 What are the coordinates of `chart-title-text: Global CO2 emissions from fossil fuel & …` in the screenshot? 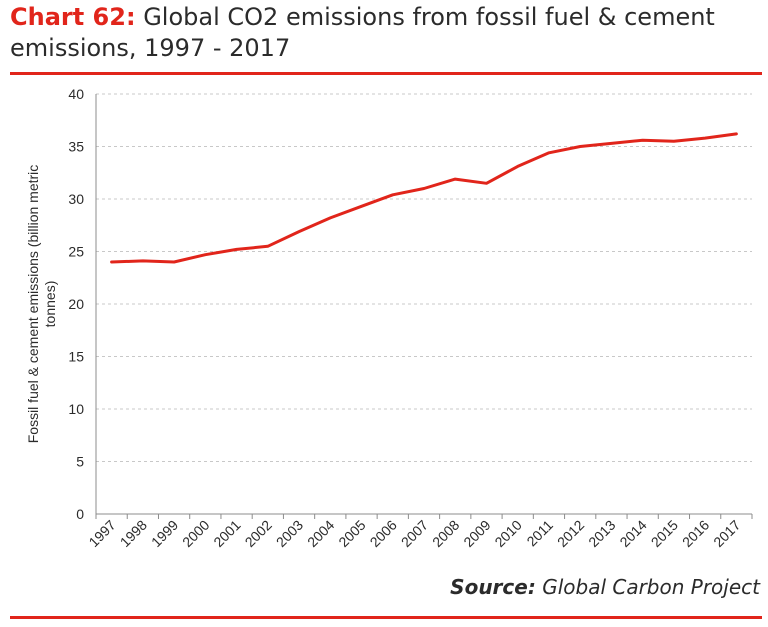 It's located at (362, 32).